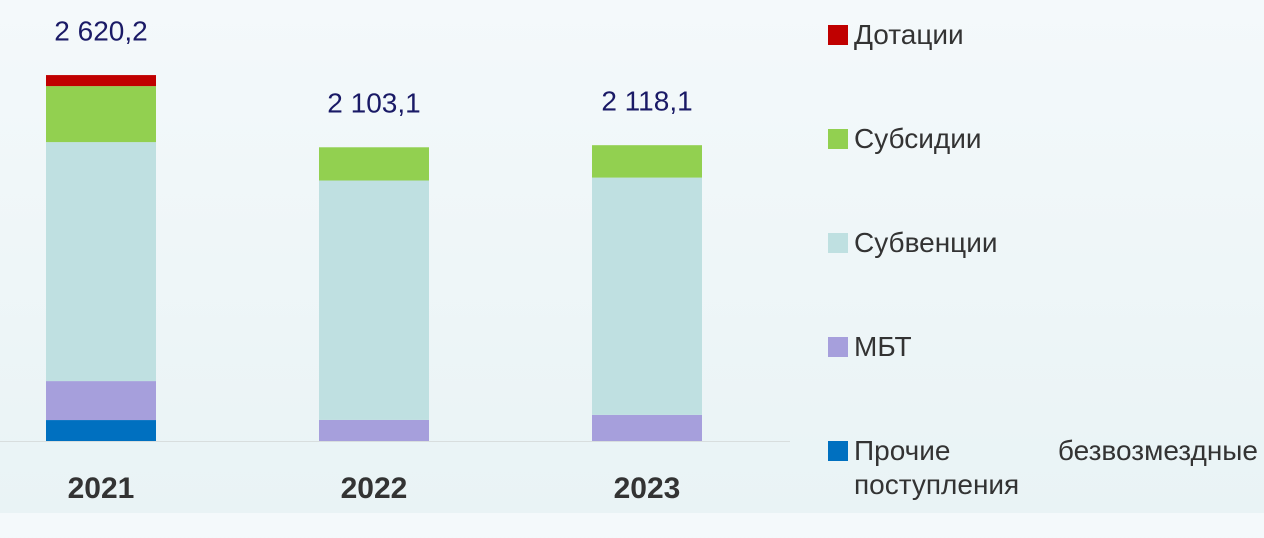 The image size is (1264, 538). What do you see at coordinates (909, 34) in the screenshot?
I see `legend-label: Дотации` at bounding box center [909, 34].